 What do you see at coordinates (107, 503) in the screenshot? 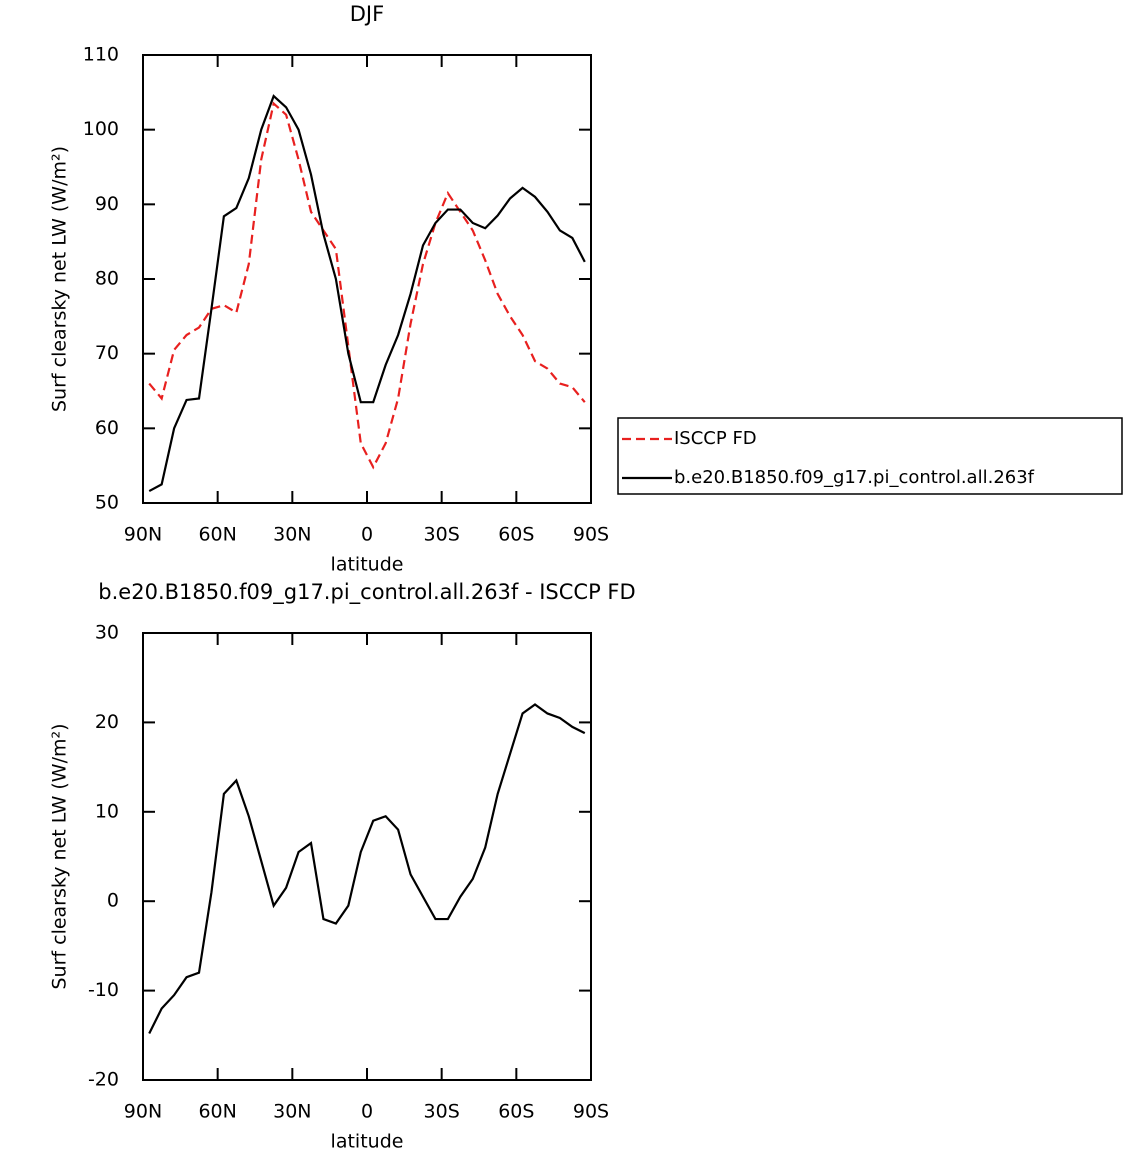
I see `y-tick-label: 50` at bounding box center [107, 503].